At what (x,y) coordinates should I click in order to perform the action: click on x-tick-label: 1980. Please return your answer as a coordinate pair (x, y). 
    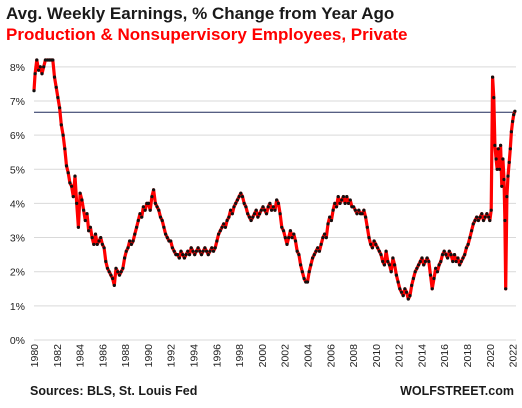
    Looking at the image, I should click on (35, 356).